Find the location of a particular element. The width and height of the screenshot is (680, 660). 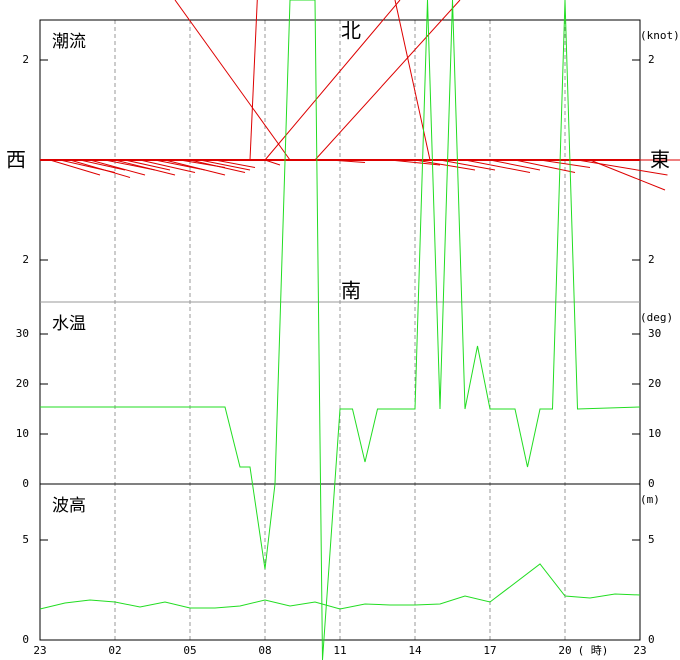

compass-east: 東 is located at coordinates (660, 160).